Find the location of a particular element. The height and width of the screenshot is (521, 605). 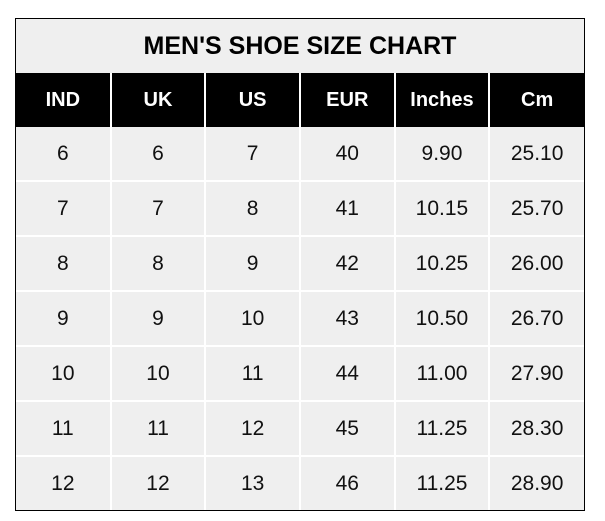

table-row: 11 11 12 45 11.25 28.30 is located at coordinates (300, 428).